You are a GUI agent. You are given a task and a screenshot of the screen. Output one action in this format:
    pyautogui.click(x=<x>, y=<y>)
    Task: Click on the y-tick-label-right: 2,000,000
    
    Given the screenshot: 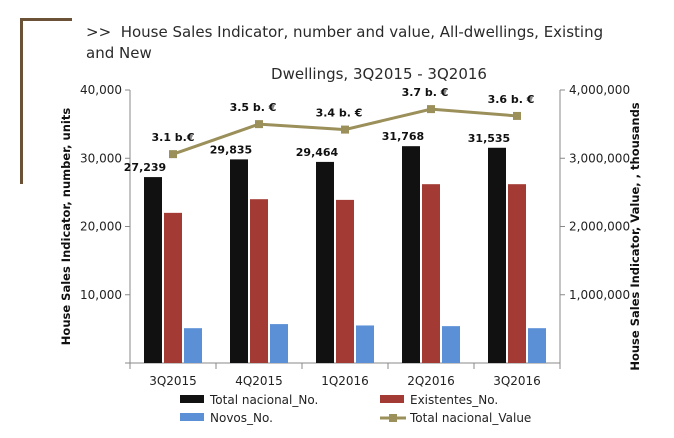 What is the action you would take?
    pyautogui.click(x=599, y=227)
    